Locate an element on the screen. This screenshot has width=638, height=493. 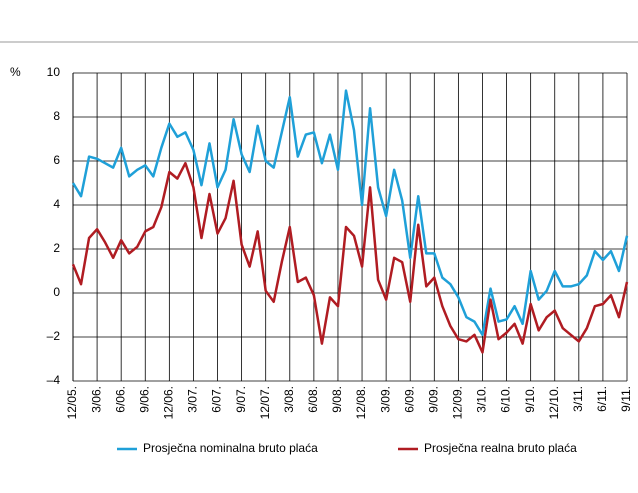
x-tick-label: 12/07. is located at coordinates (265, 402).